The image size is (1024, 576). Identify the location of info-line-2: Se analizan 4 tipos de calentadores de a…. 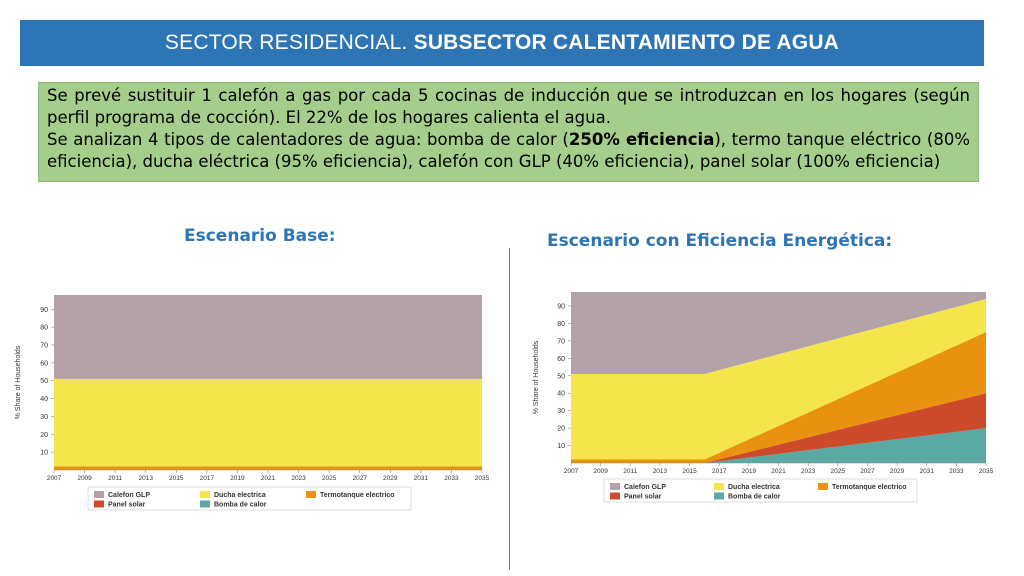
(508, 151).